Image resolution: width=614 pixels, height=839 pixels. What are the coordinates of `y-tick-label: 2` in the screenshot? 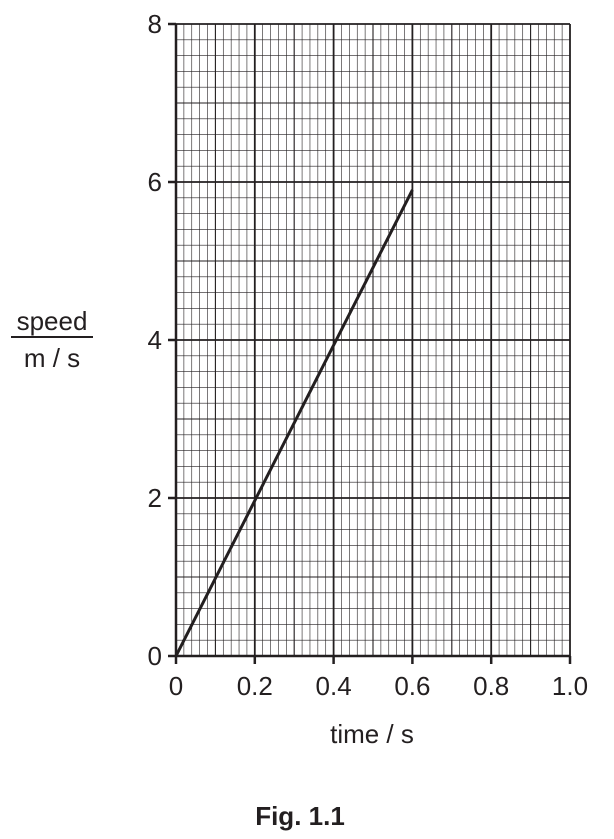 It's located at (155, 498).